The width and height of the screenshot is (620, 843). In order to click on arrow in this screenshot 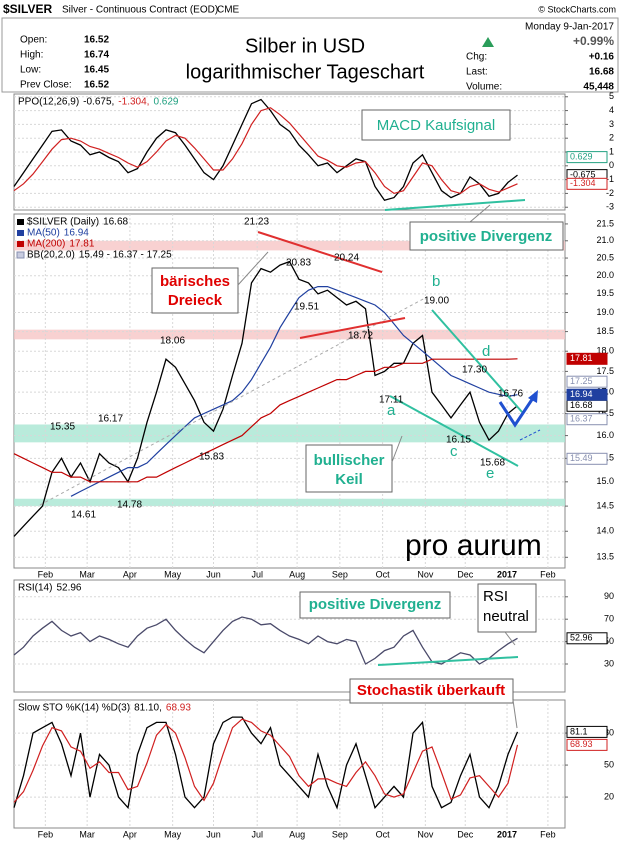, I will do `click(516, 412)`.